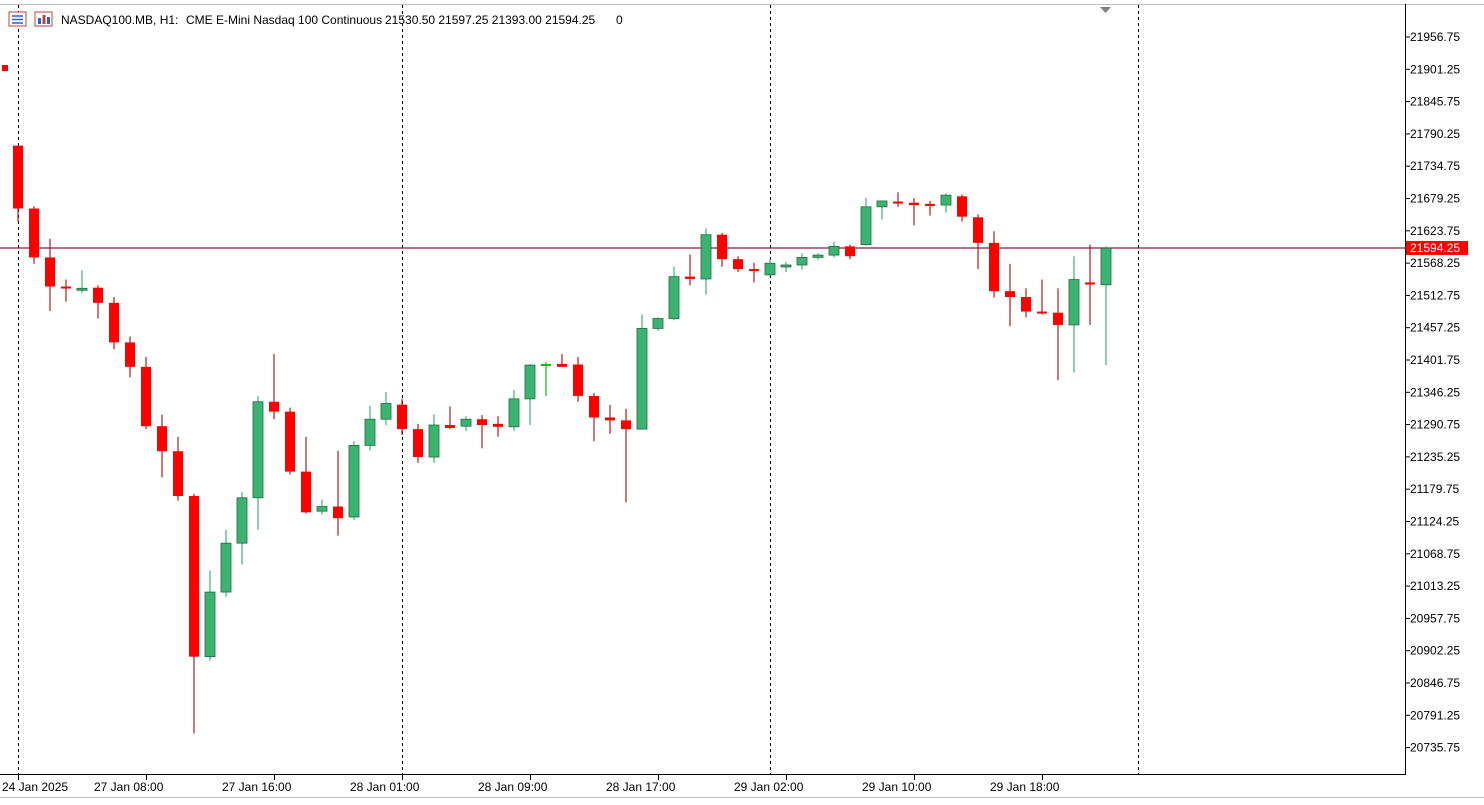  Describe the element at coordinates (385, 787) in the screenshot. I see `time-tick-label: 28 Jan 01:00` at that location.